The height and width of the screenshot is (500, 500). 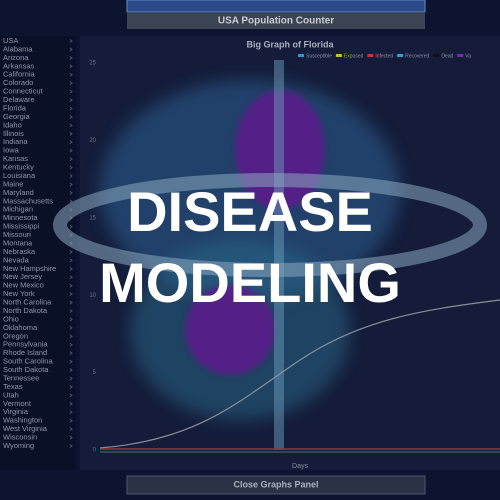 I want to click on state-item: New Hampshire, so click(x=29, y=268).